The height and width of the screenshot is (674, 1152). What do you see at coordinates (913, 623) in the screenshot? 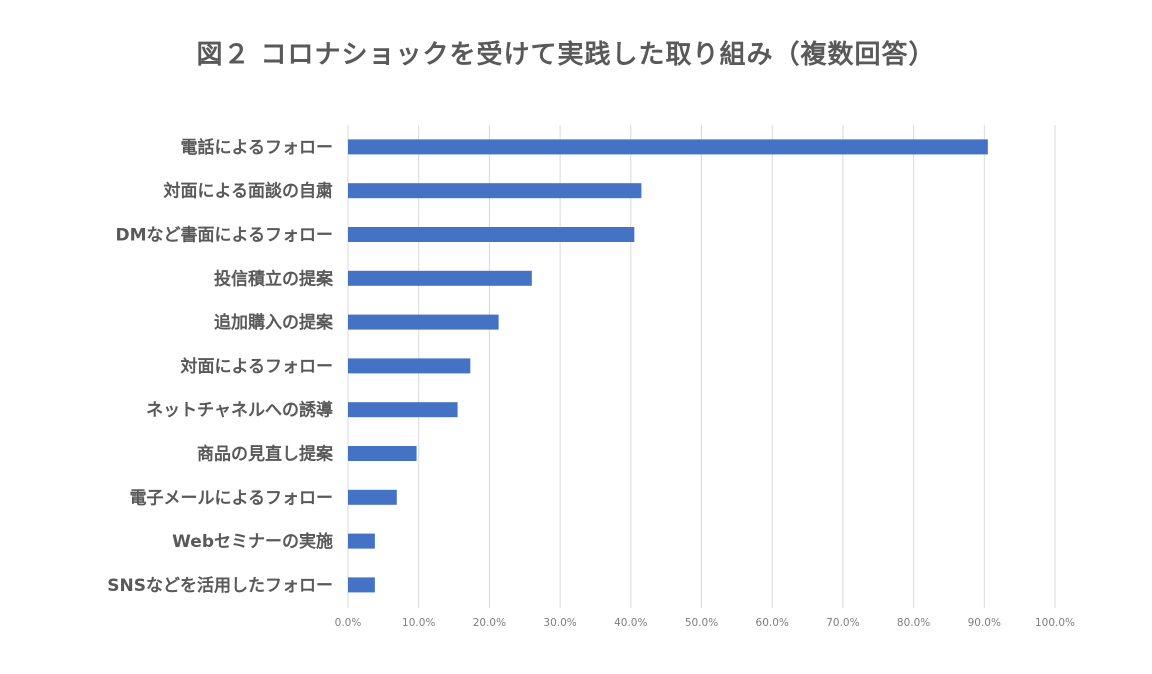
I see `x-tick-label: 80.0%` at bounding box center [913, 623].